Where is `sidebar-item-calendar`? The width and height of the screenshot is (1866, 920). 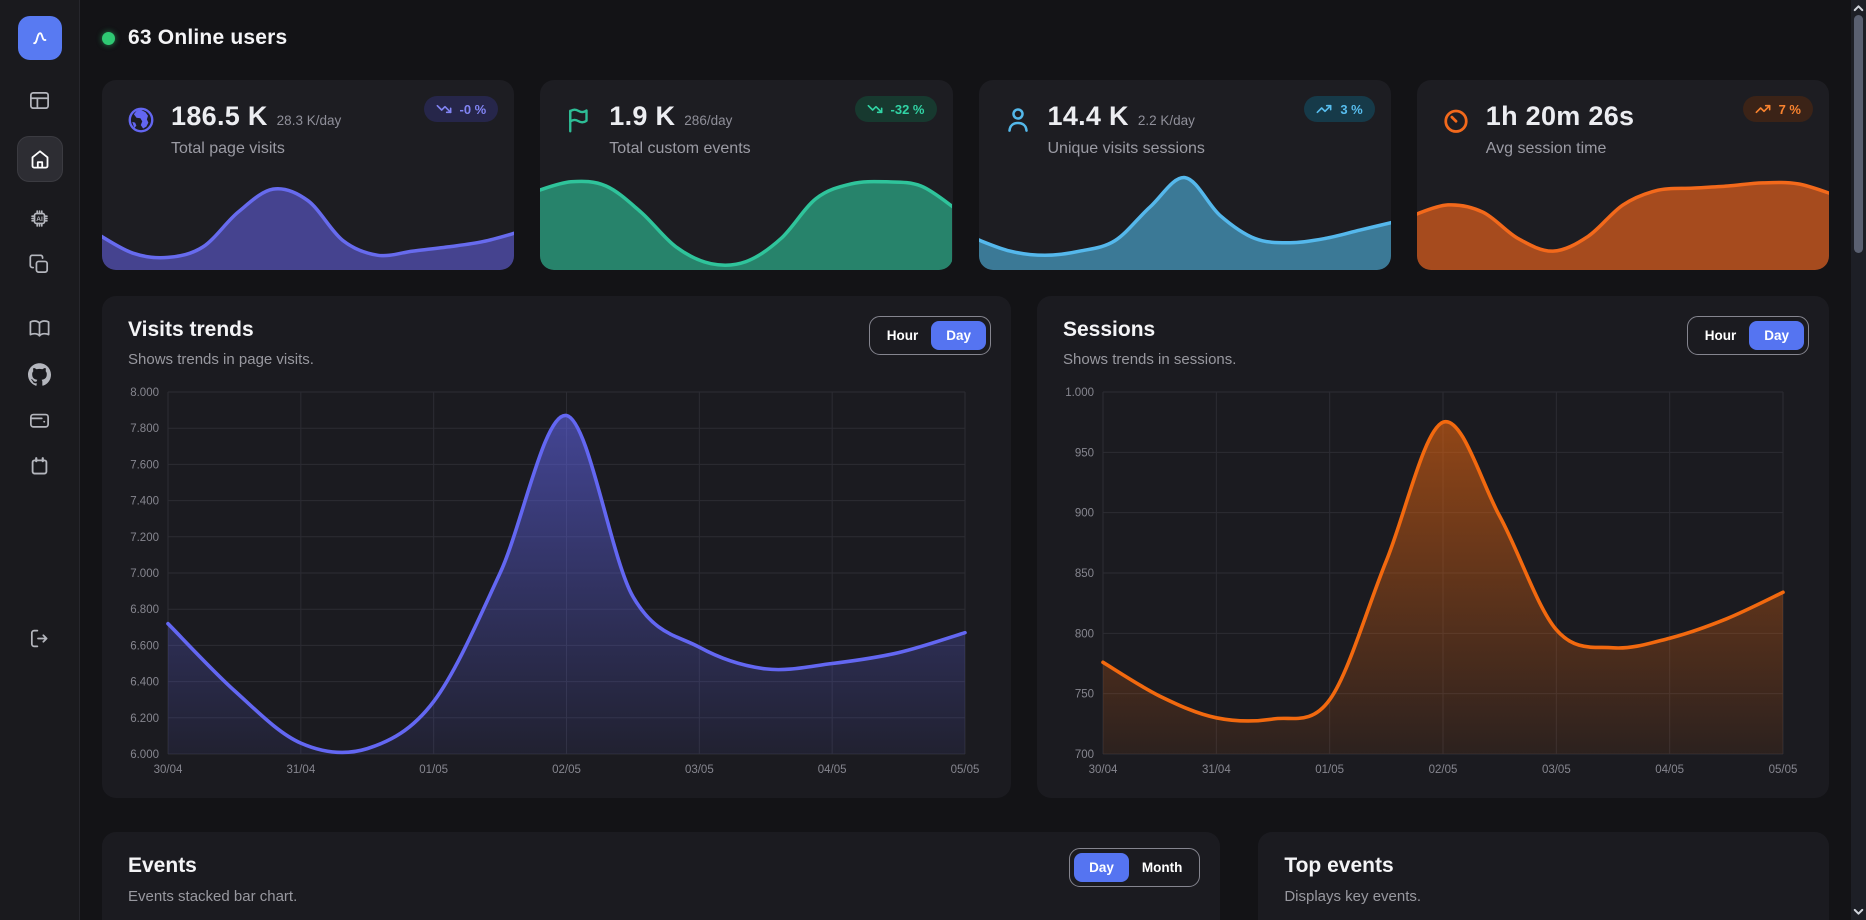
sidebar-item-calendar is located at coordinates (40, 466).